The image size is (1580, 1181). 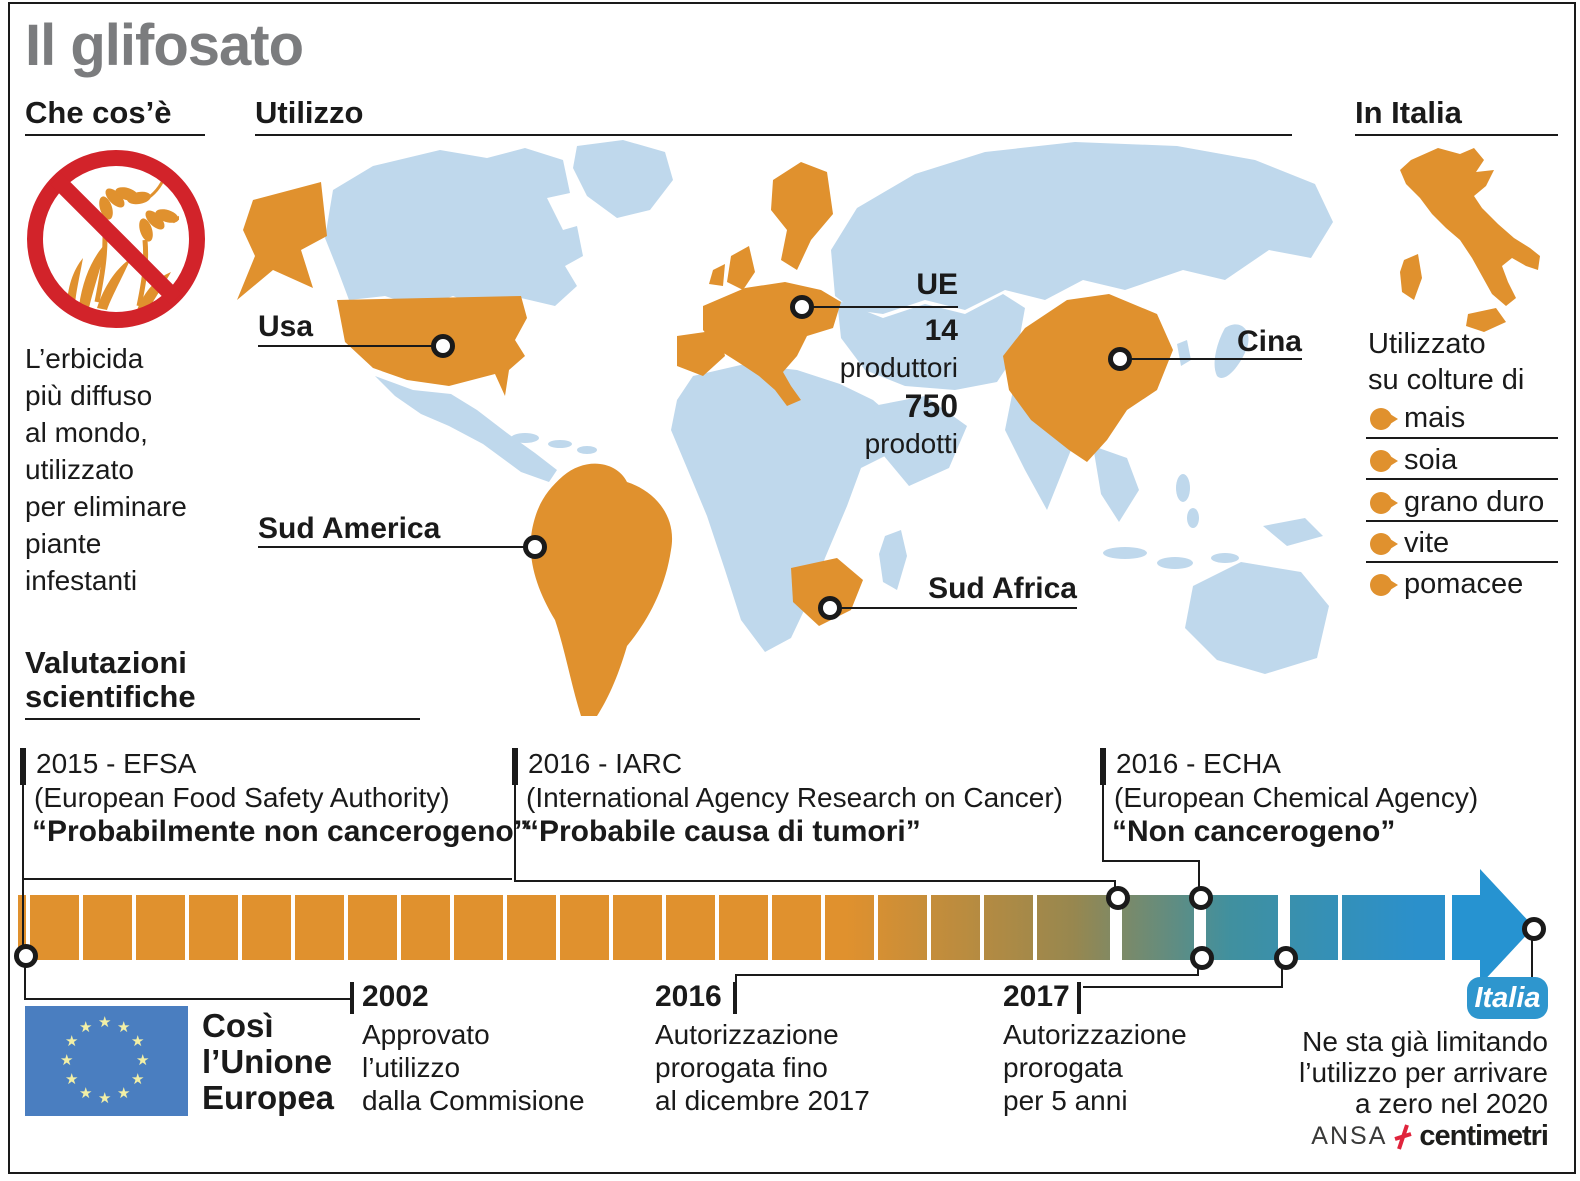 I want to click on marker-italia, so click(x=1534, y=929).